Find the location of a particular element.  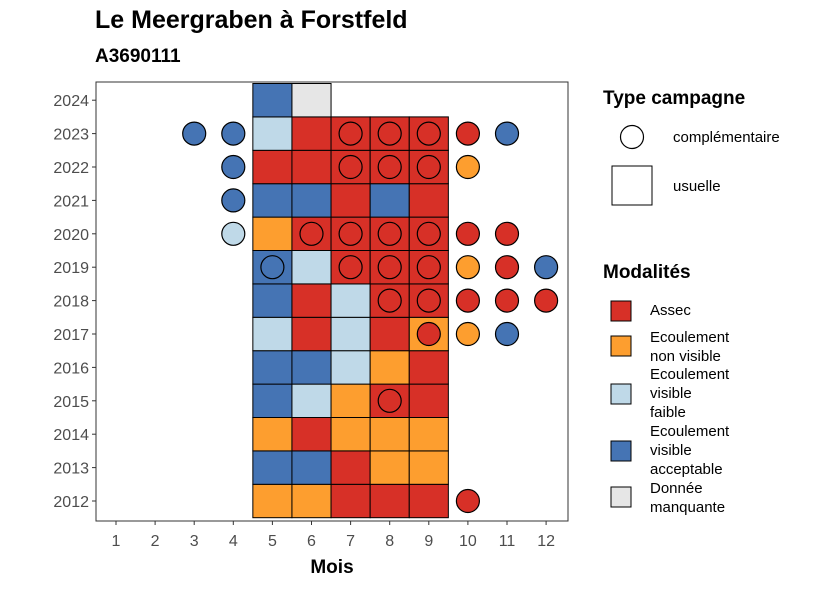

y-tick-label: 2024 is located at coordinates (71, 101).